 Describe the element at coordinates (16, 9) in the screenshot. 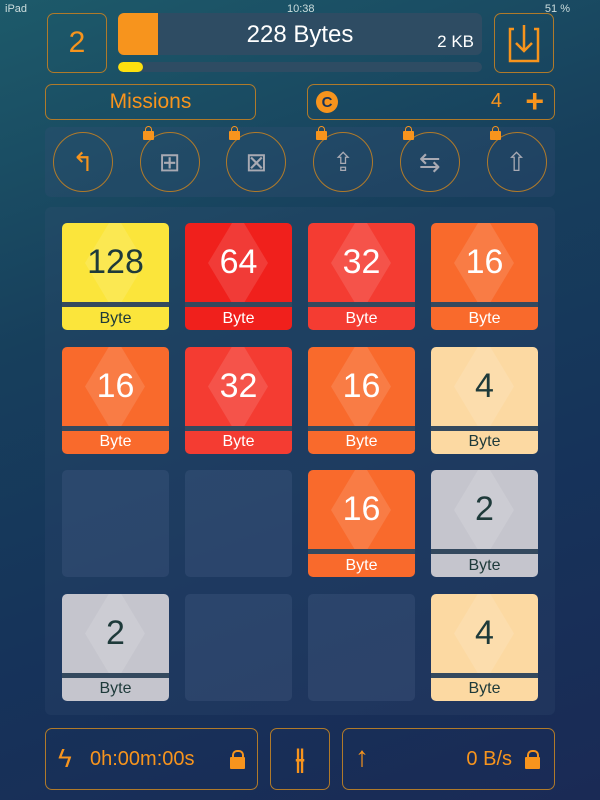

I see `status-device: iPad` at that location.